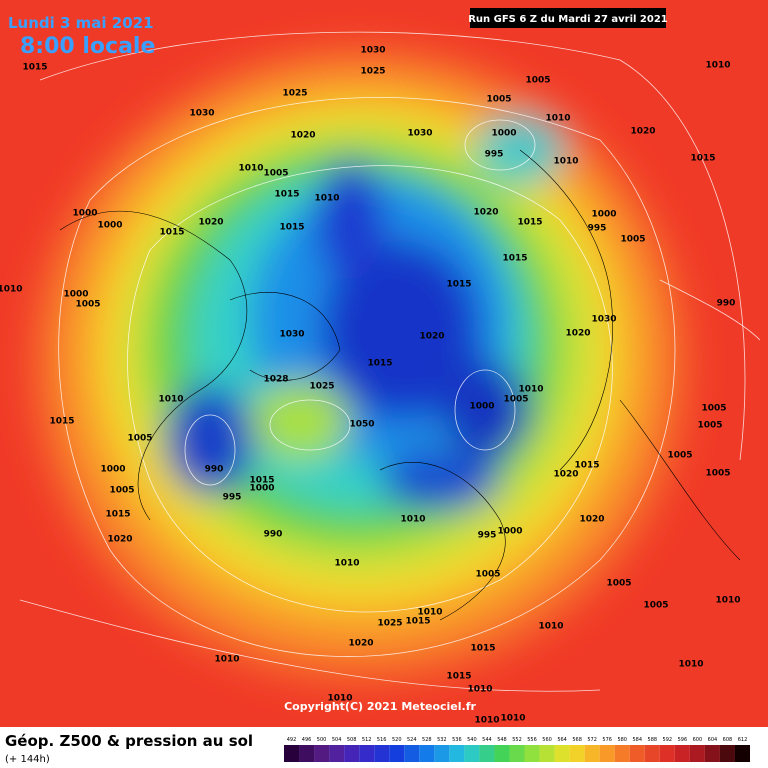 The width and height of the screenshot is (768, 768). I want to click on colorbar-tick: 572, so click(592, 740).